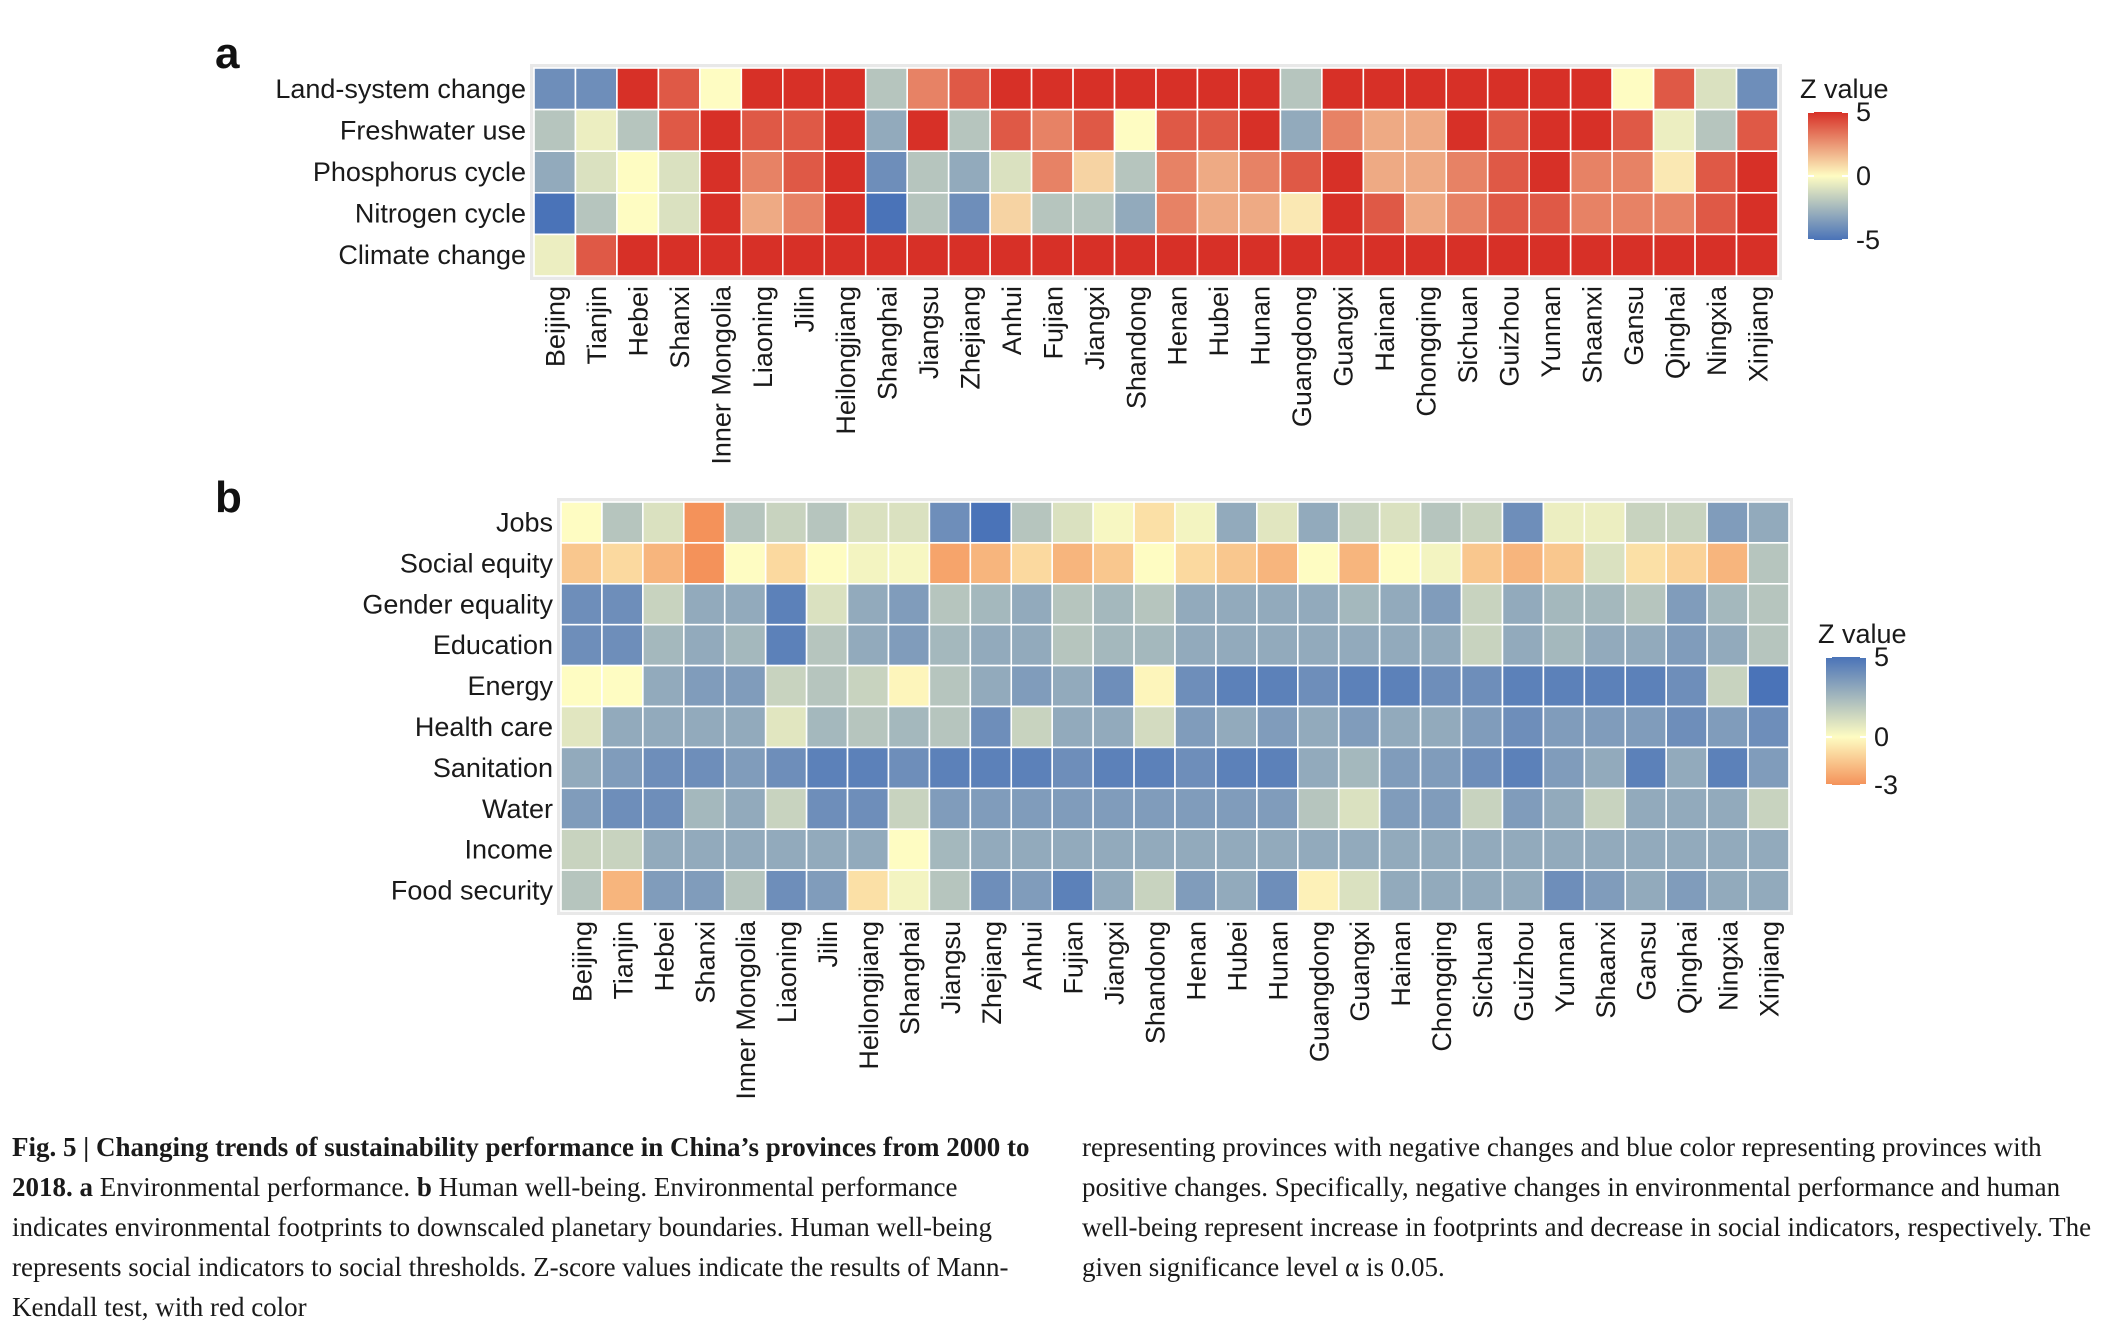  What do you see at coordinates (1343, 130) in the screenshot?
I see `cell-a-freshwater-use-guangxi` at bounding box center [1343, 130].